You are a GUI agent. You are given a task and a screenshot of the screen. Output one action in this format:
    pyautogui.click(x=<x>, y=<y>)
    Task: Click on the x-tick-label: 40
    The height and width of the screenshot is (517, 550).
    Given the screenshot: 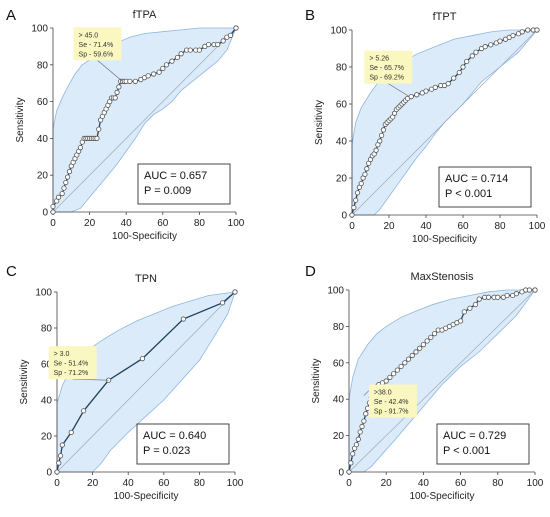 What is the action you would take?
    pyautogui.click(x=129, y=483)
    